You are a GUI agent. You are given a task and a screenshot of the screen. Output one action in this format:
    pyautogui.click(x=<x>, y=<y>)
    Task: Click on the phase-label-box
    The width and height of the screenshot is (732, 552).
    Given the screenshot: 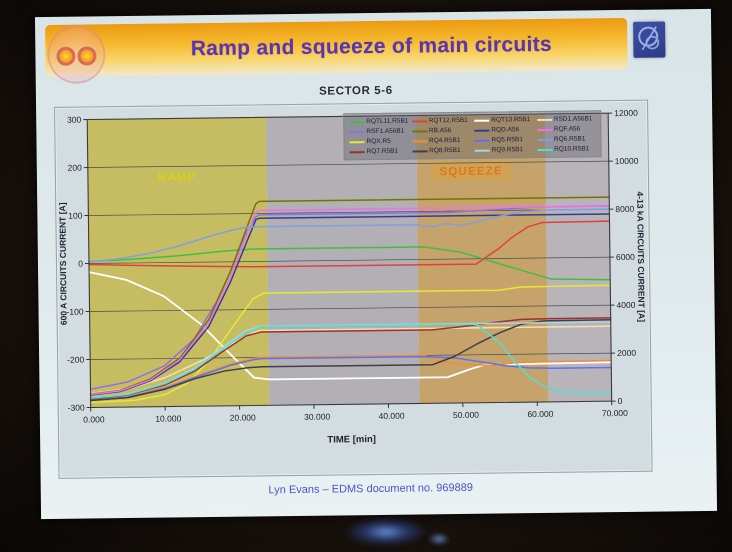 What is the action you would take?
    pyautogui.click(x=471, y=171)
    